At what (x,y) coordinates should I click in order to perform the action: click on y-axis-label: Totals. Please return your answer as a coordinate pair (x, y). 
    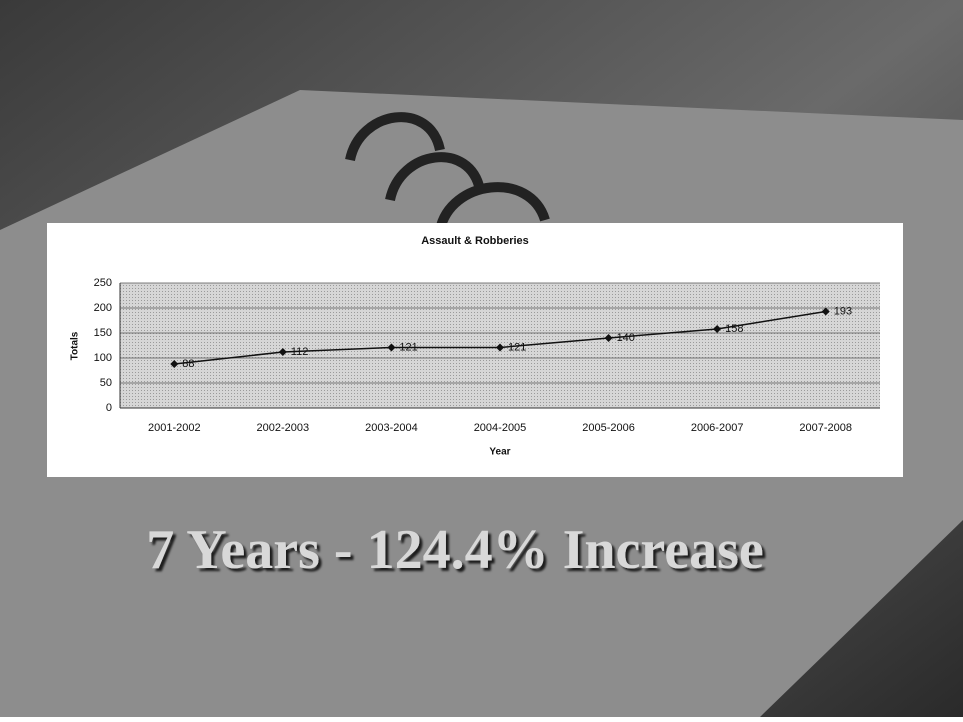
    Looking at the image, I should click on (75, 345).